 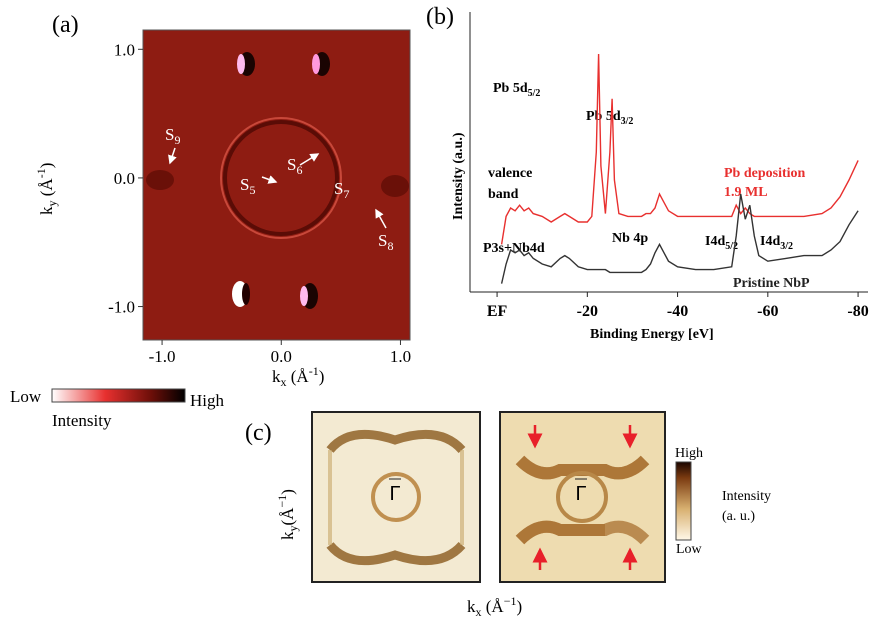 What do you see at coordinates (298, 376) in the screenshot?
I see `x-axis-label: kx (Å-1)` at bounding box center [298, 376].